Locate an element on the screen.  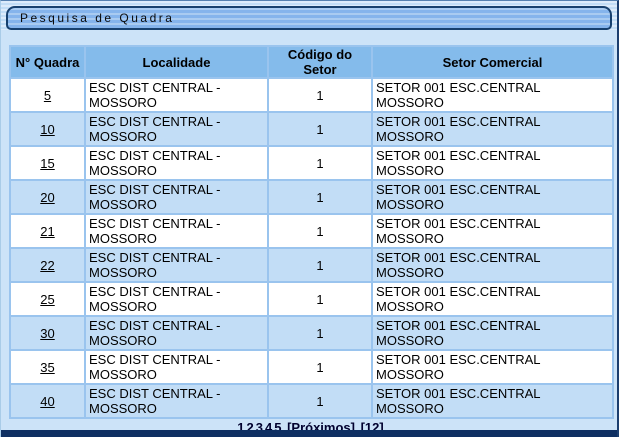
quadra-link: 40 is located at coordinates (47, 401).